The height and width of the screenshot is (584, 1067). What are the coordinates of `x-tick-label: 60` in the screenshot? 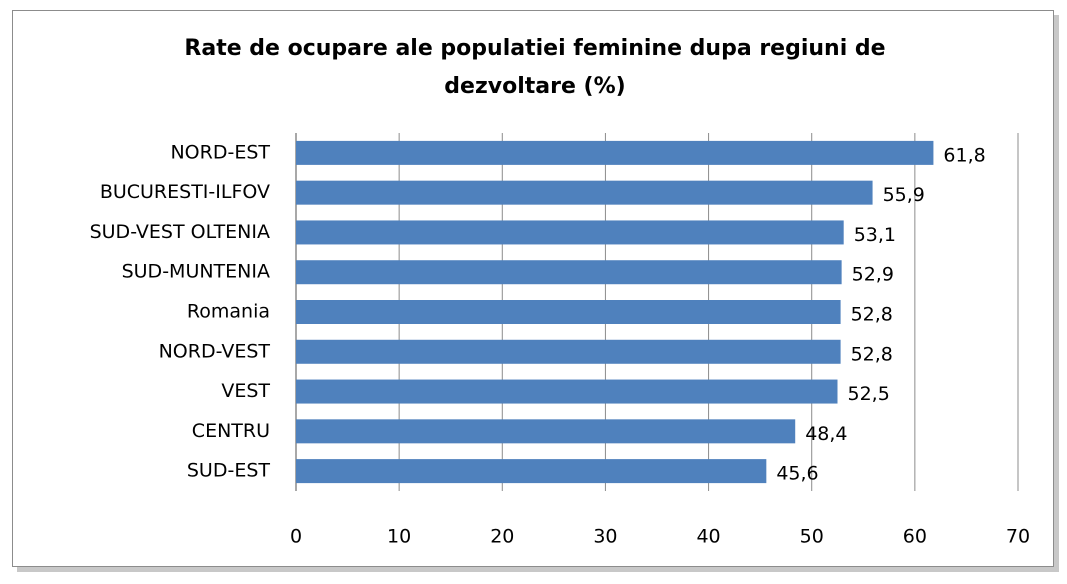 It's located at (915, 537).